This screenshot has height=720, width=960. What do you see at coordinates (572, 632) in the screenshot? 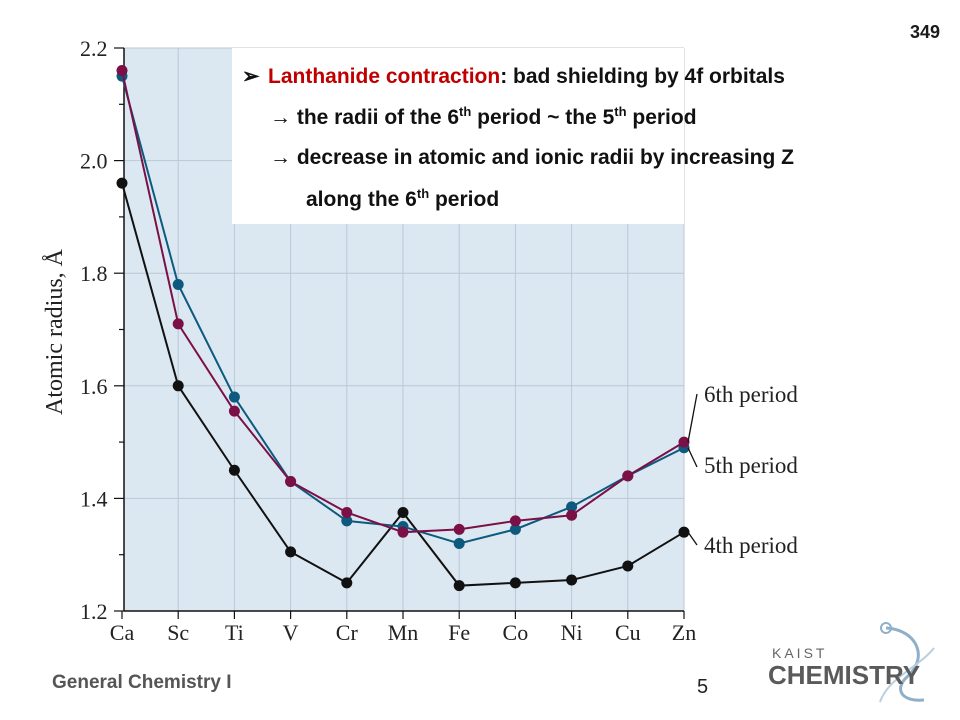
I see `x-tick-label: Ni` at bounding box center [572, 632].